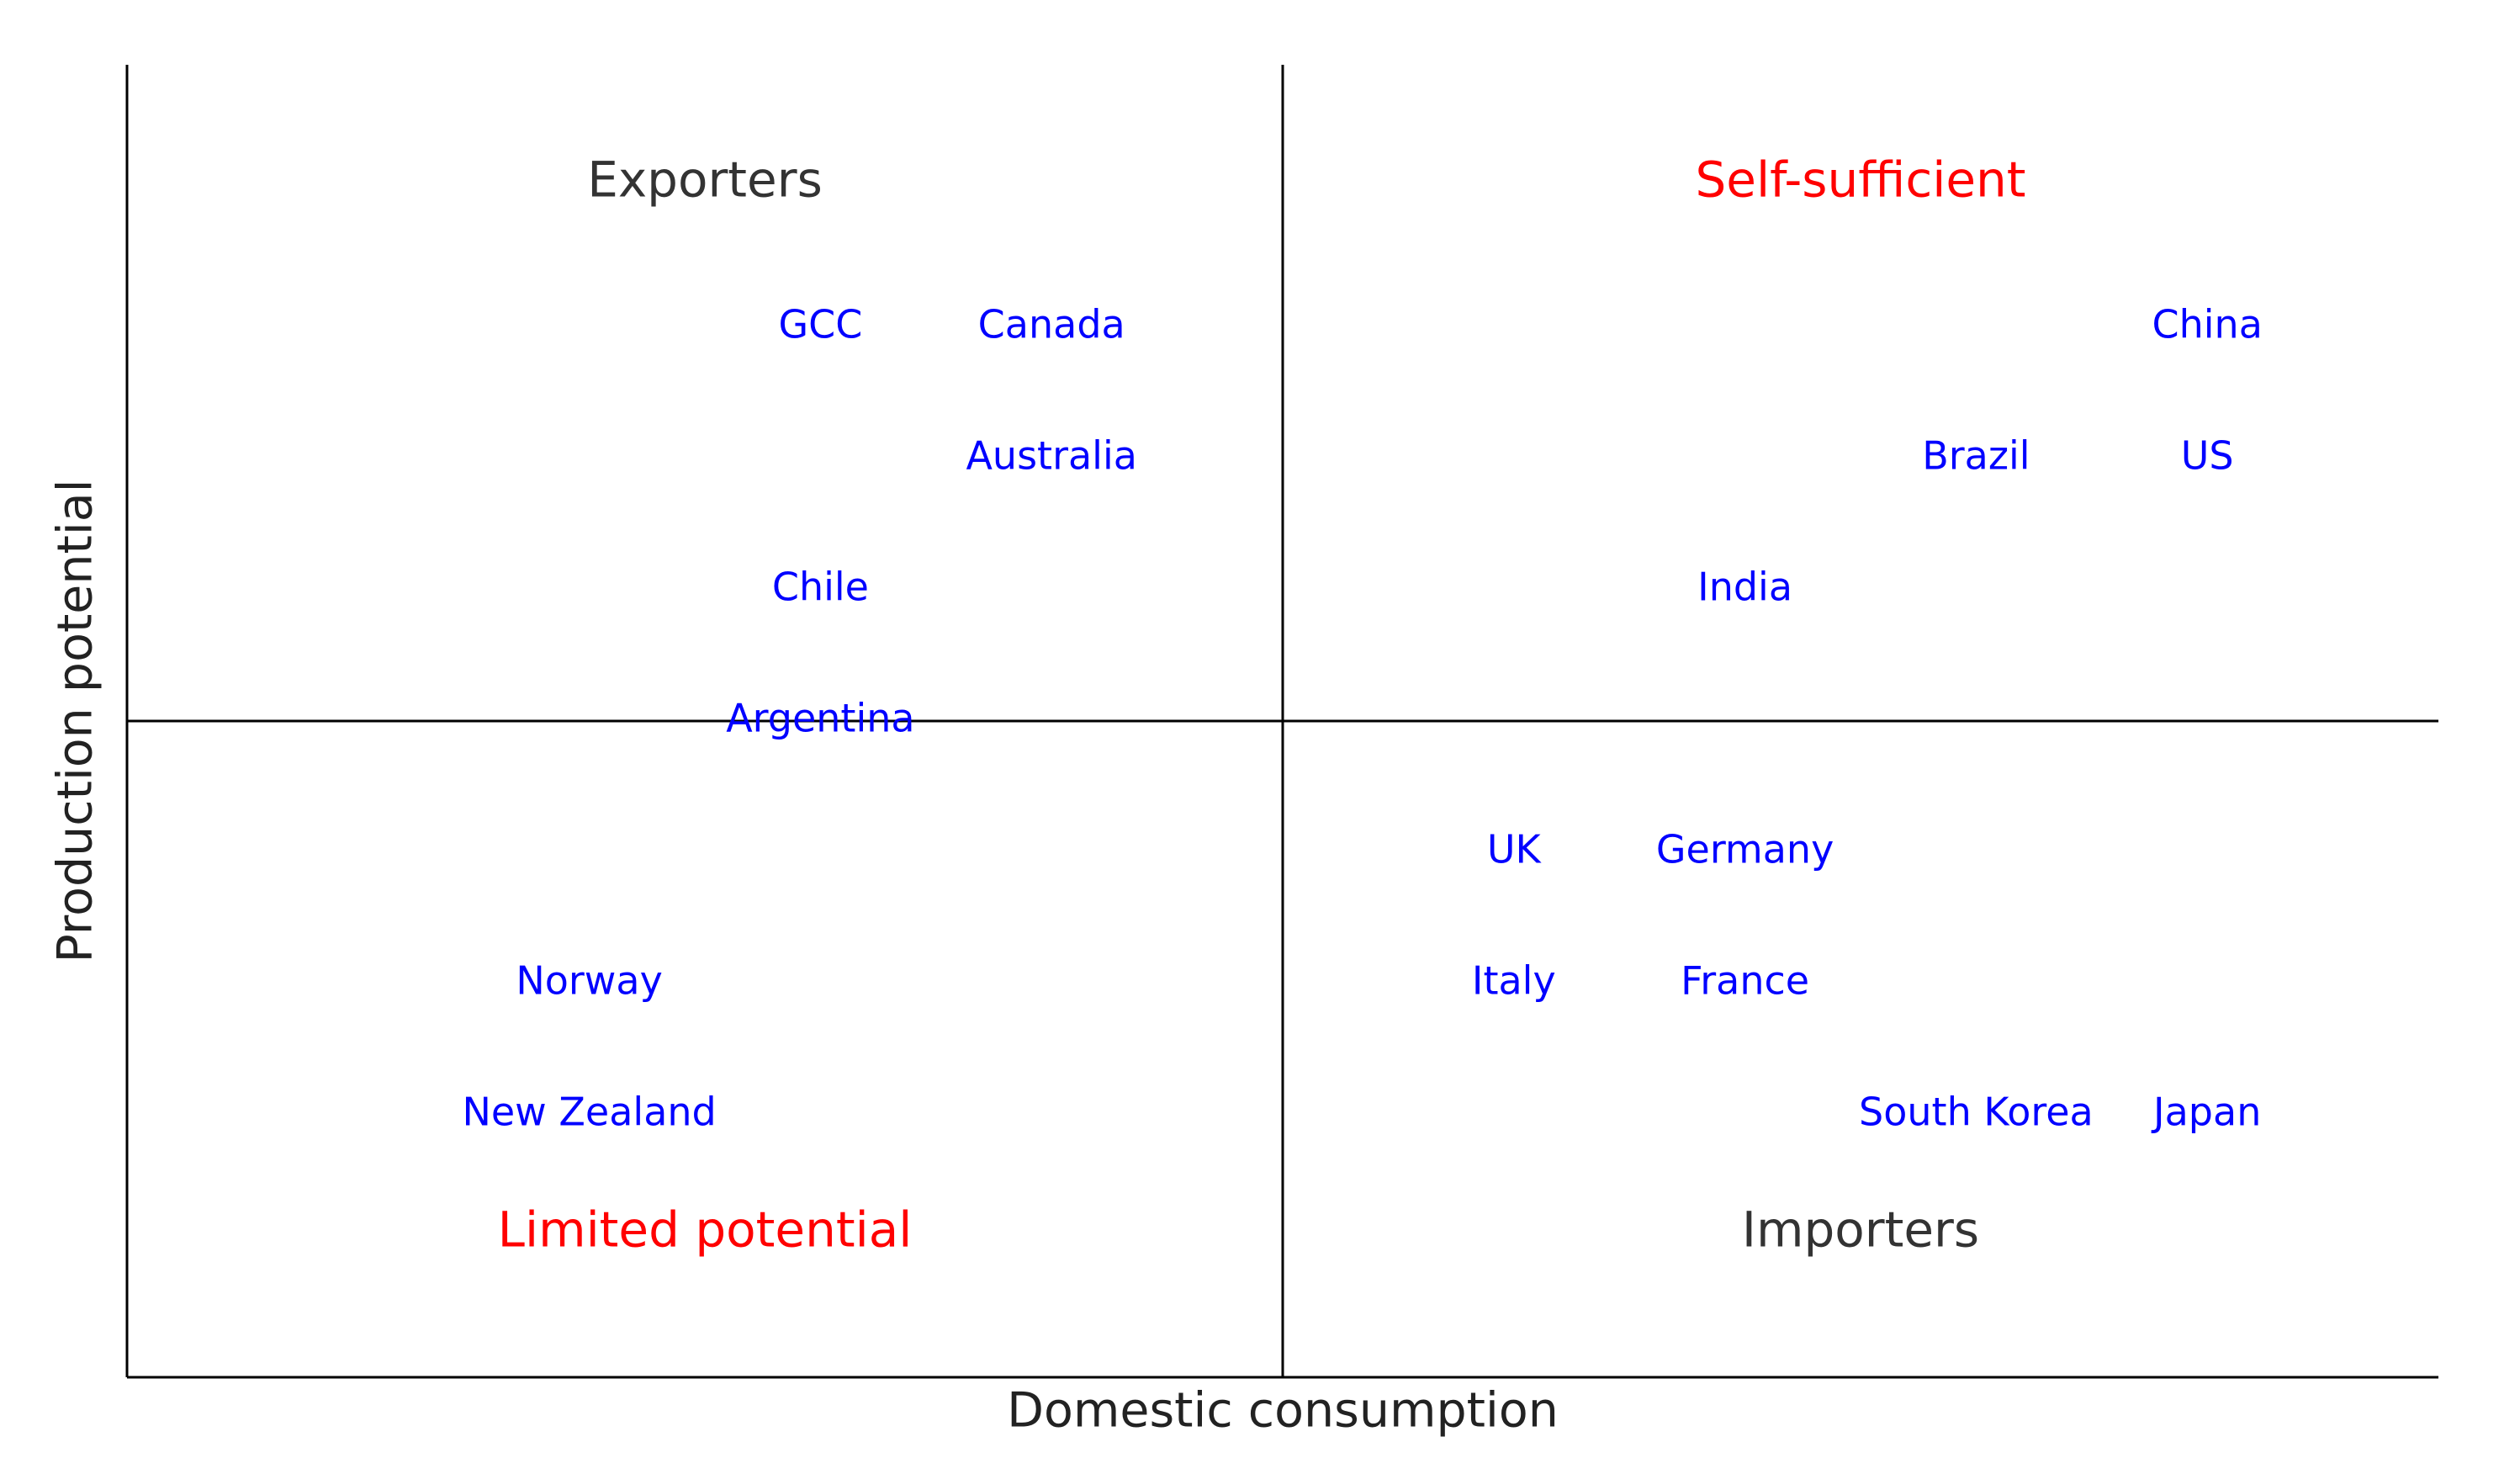  What do you see at coordinates (705, 1230) in the screenshot?
I see `quadrant-label: Limited potential` at bounding box center [705, 1230].